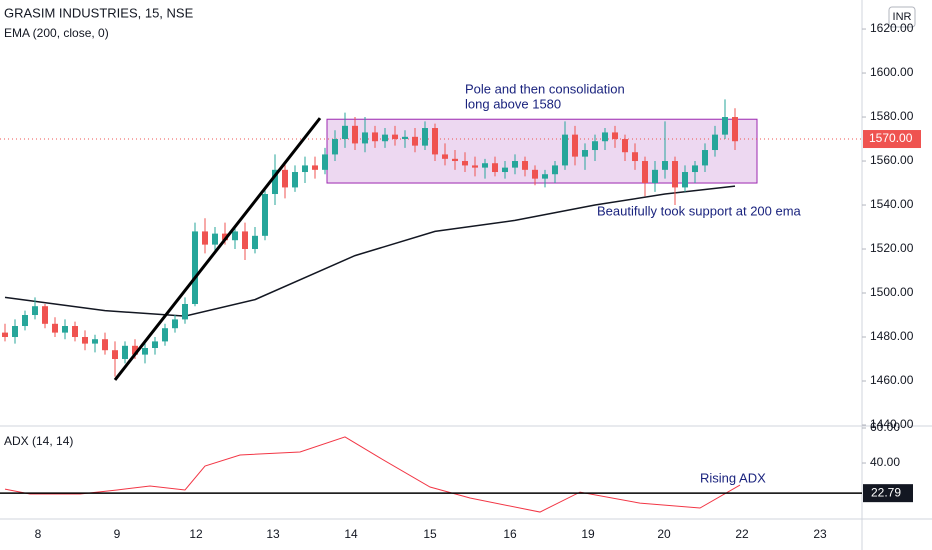 This screenshot has width=932, height=550. I want to click on adx-line, so click(372, 474).